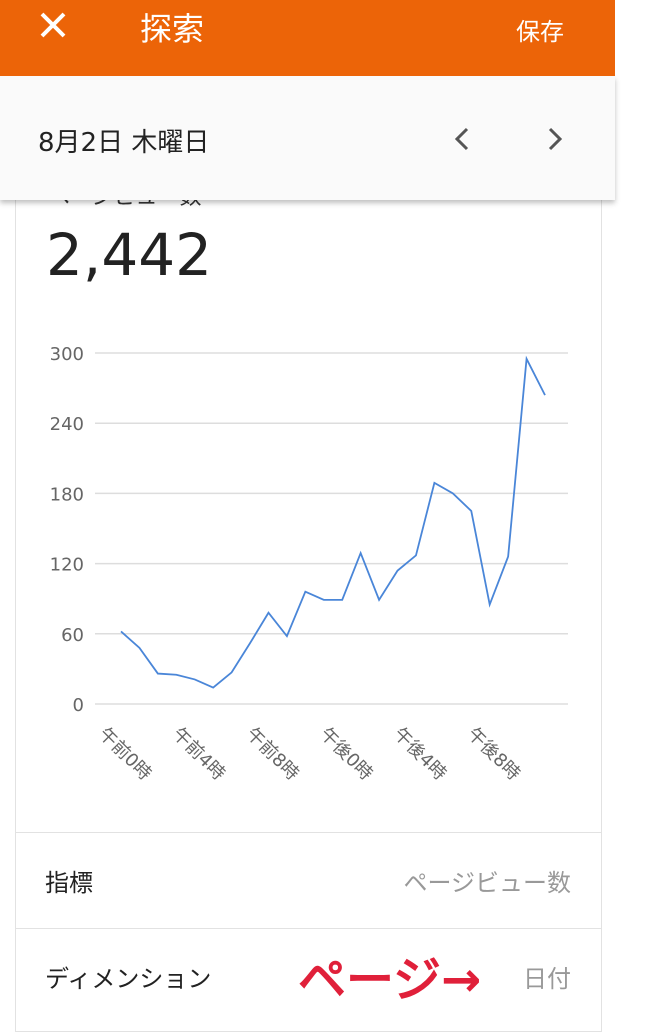  Describe the element at coordinates (78, 705) in the screenshot. I see `y-tick-label: 0` at that location.